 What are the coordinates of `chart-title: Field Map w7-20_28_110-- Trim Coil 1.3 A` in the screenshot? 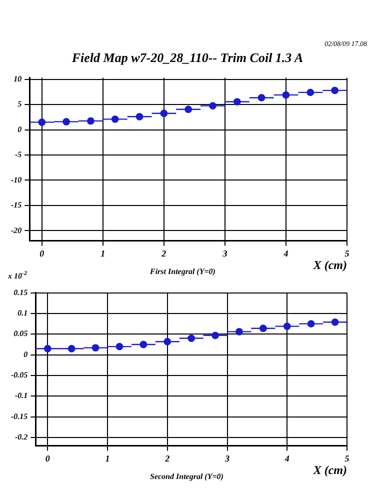 It's located at (187, 58).